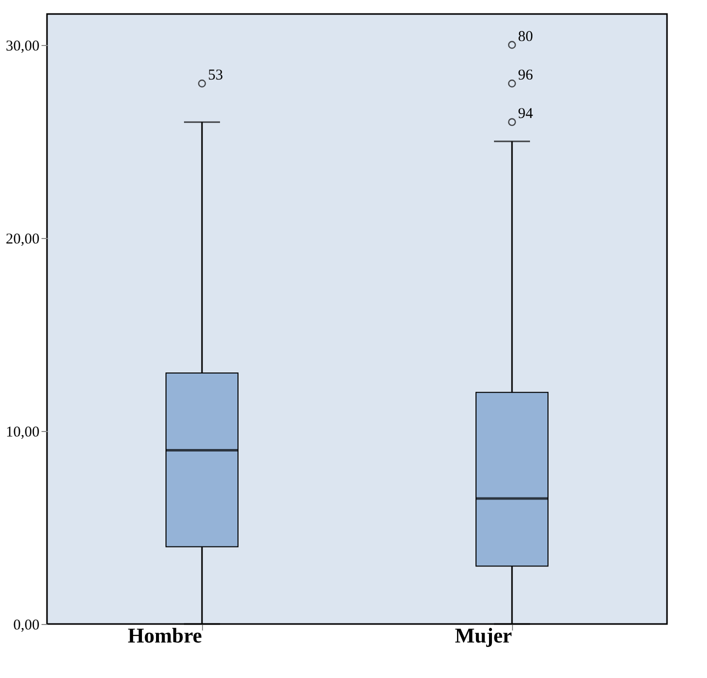 The height and width of the screenshot is (678, 707). I want to click on y-tick-label: 10,00, so click(23, 432).